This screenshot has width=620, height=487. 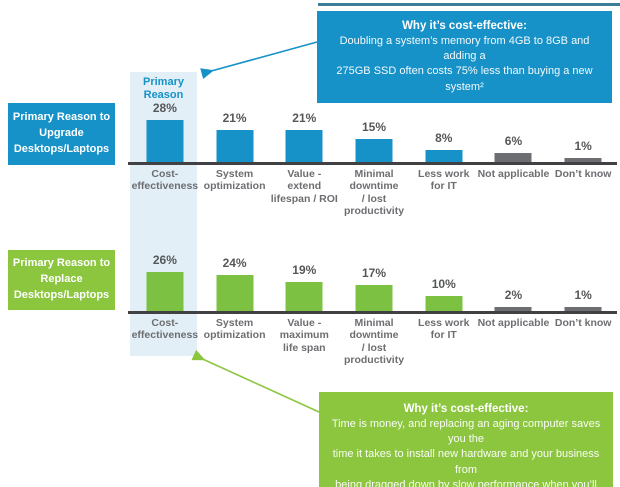 I want to click on primary-reason-annotation: Primary Reason, so click(x=163, y=89).